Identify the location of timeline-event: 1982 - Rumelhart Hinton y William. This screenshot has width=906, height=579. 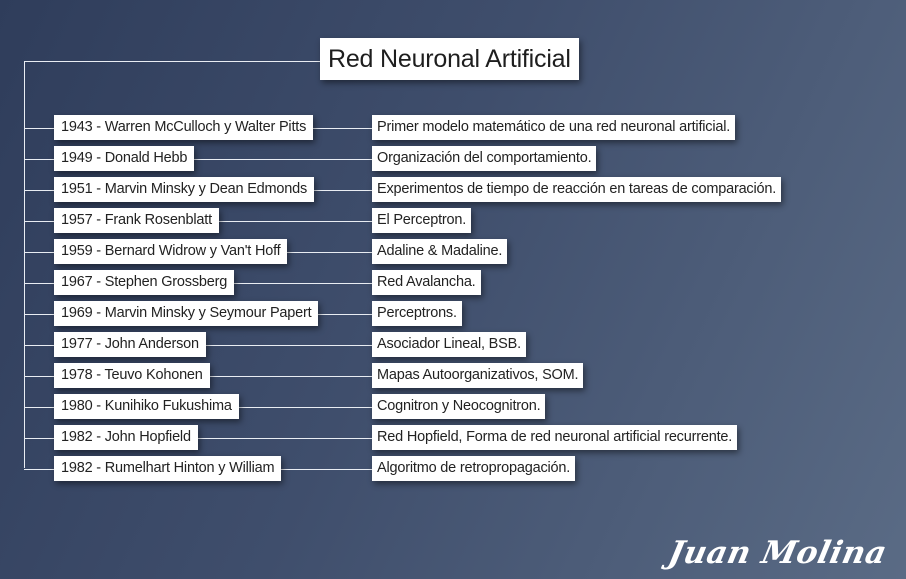
(168, 468).